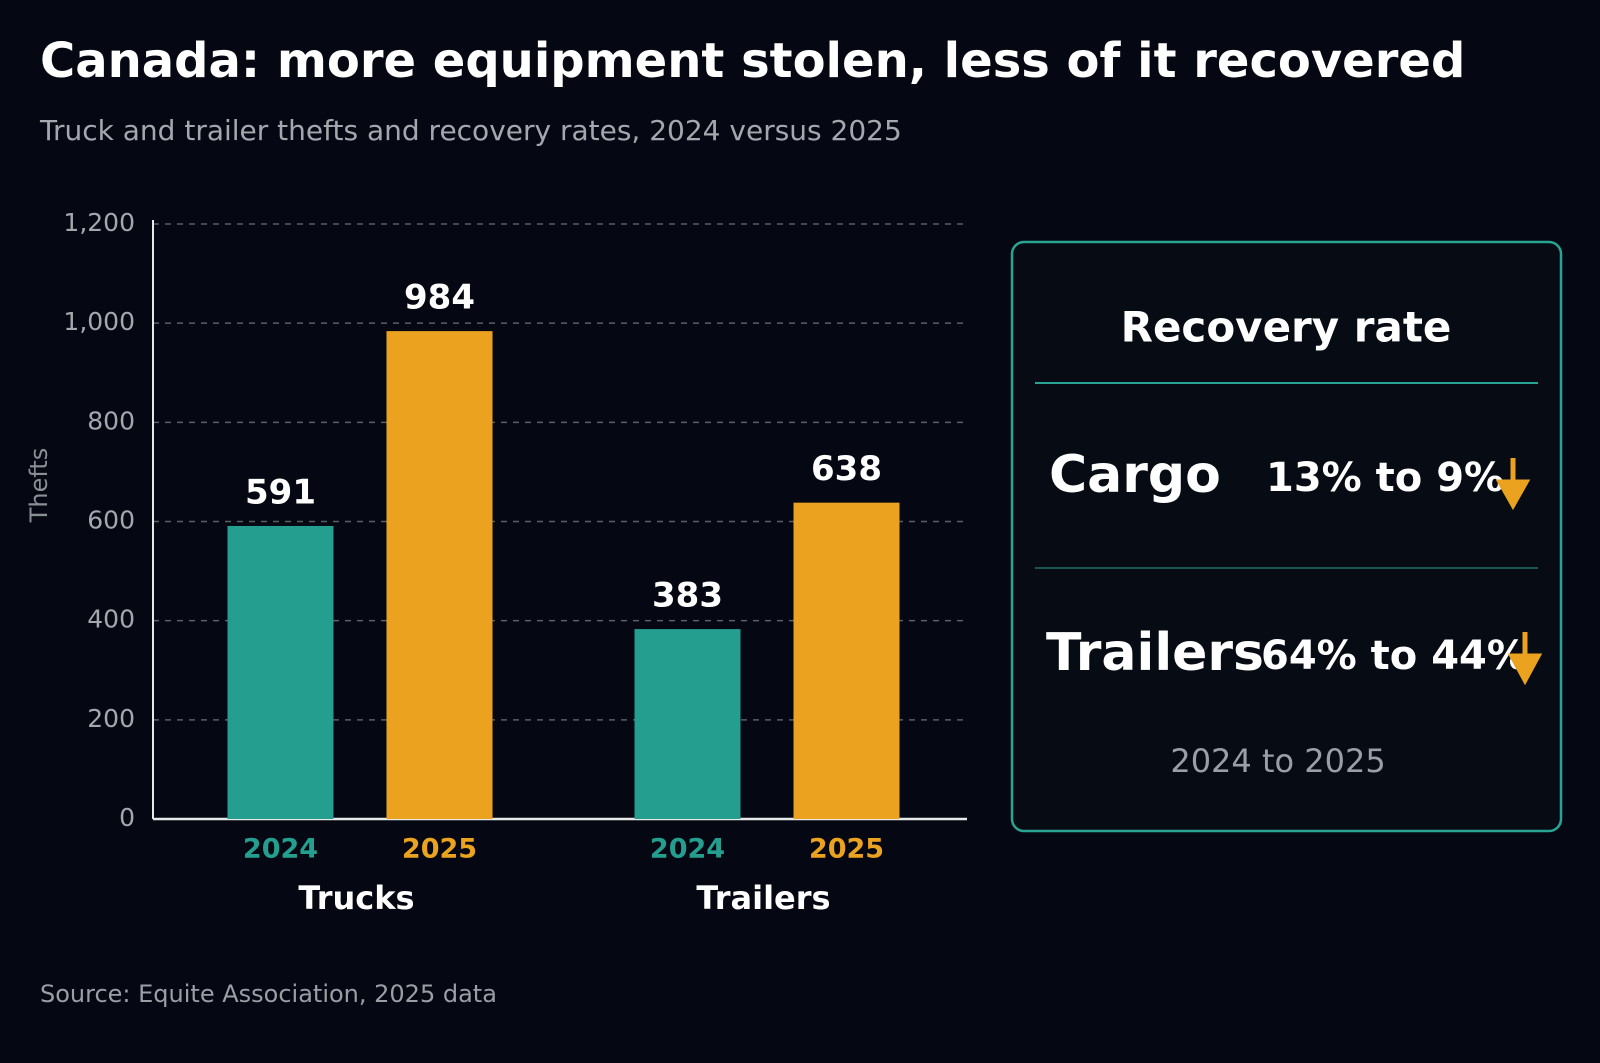 The image size is (1600, 1063). What do you see at coordinates (127, 817) in the screenshot?
I see `y-tick-label: 0` at bounding box center [127, 817].